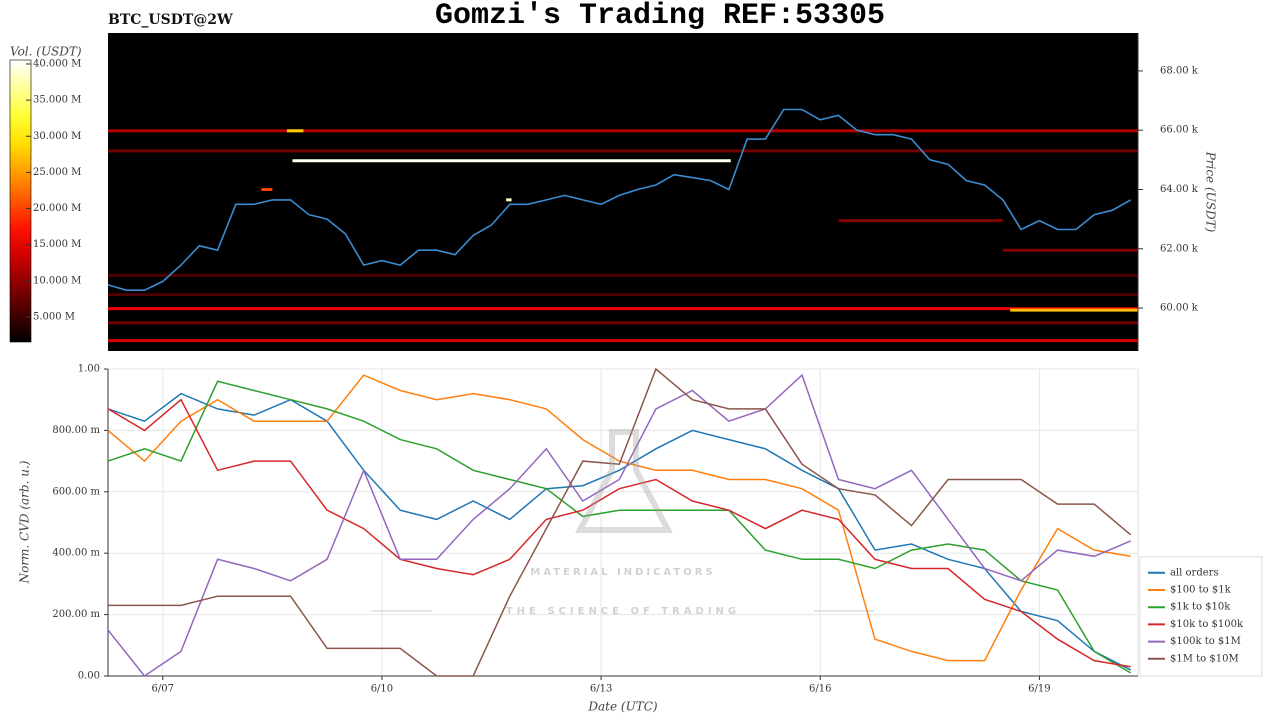 Image resolution: width=1280 pixels, height=720 pixels. I want to click on y-tick-label: 68.00 k, so click(1179, 70).